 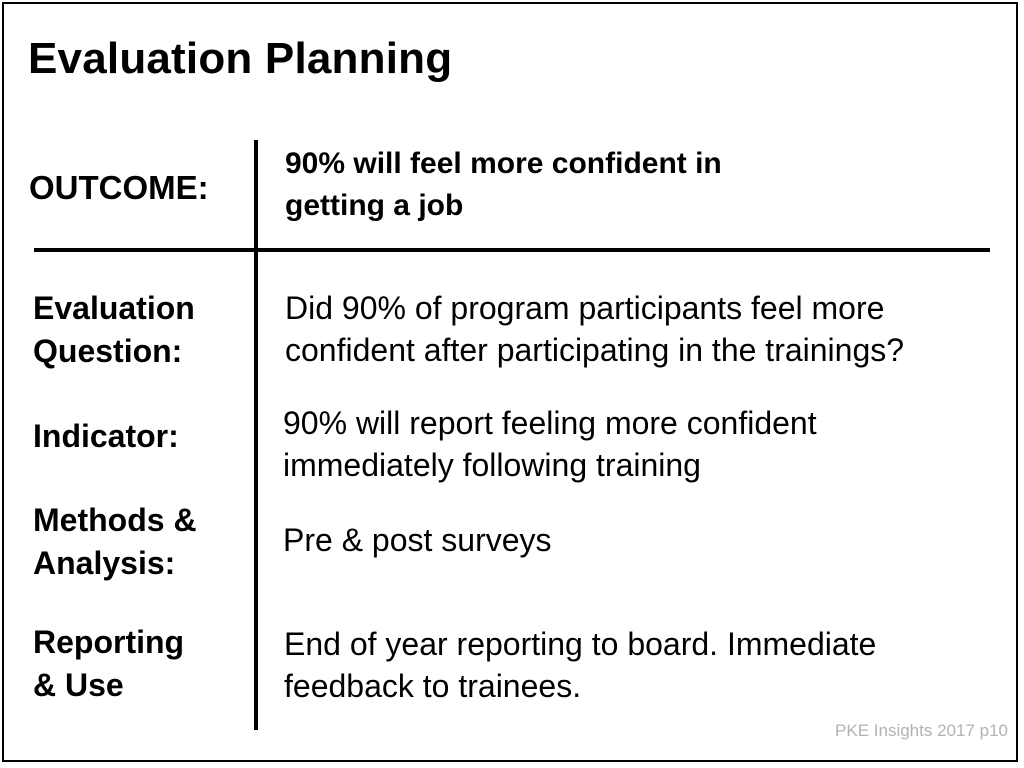 I want to click on vertical-divider, so click(x=256, y=435).